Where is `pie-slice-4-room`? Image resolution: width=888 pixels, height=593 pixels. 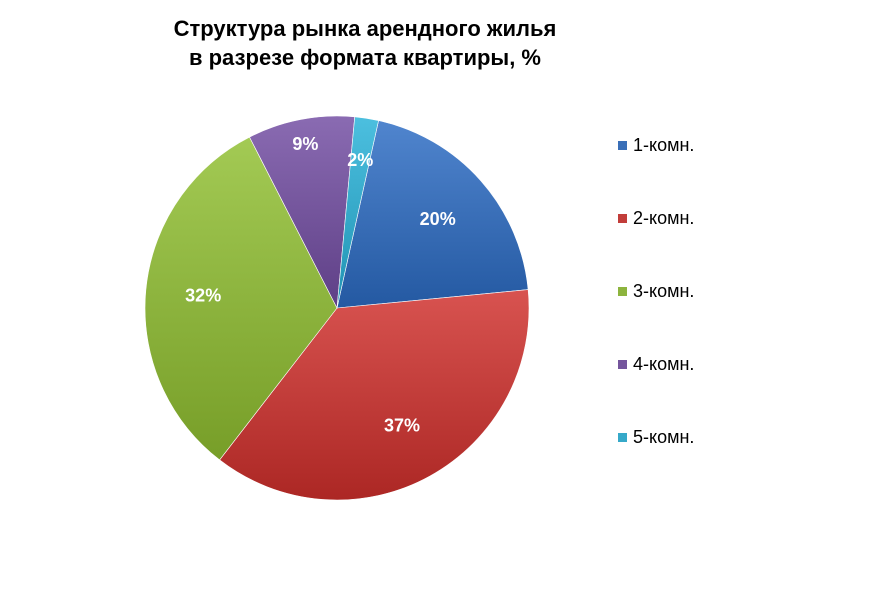 pie-slice-4-room is located at coordinates (302, 212).